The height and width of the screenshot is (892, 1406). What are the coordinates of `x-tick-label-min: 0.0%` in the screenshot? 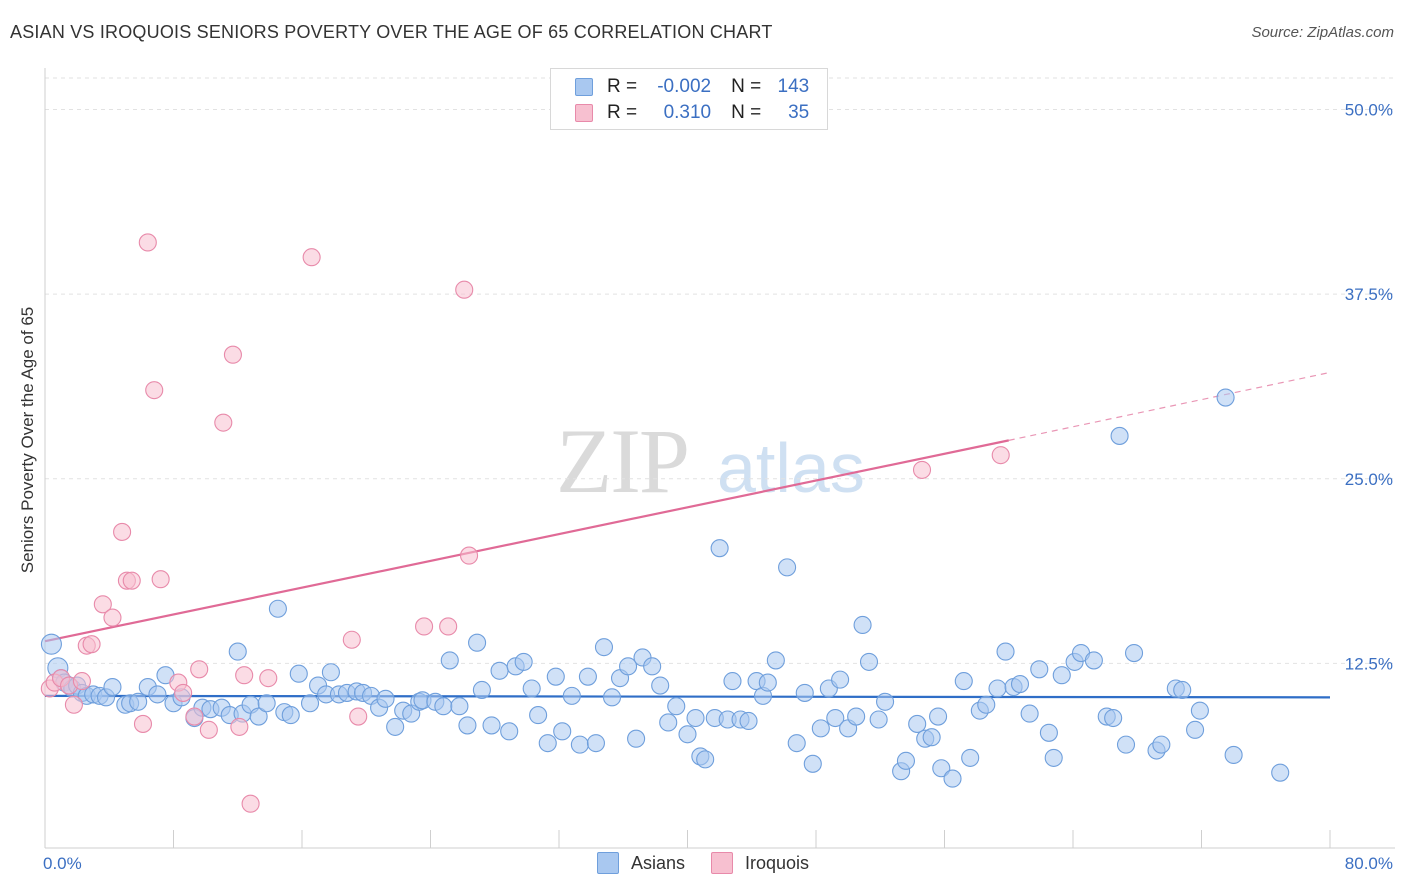 It's located at (62, 863).